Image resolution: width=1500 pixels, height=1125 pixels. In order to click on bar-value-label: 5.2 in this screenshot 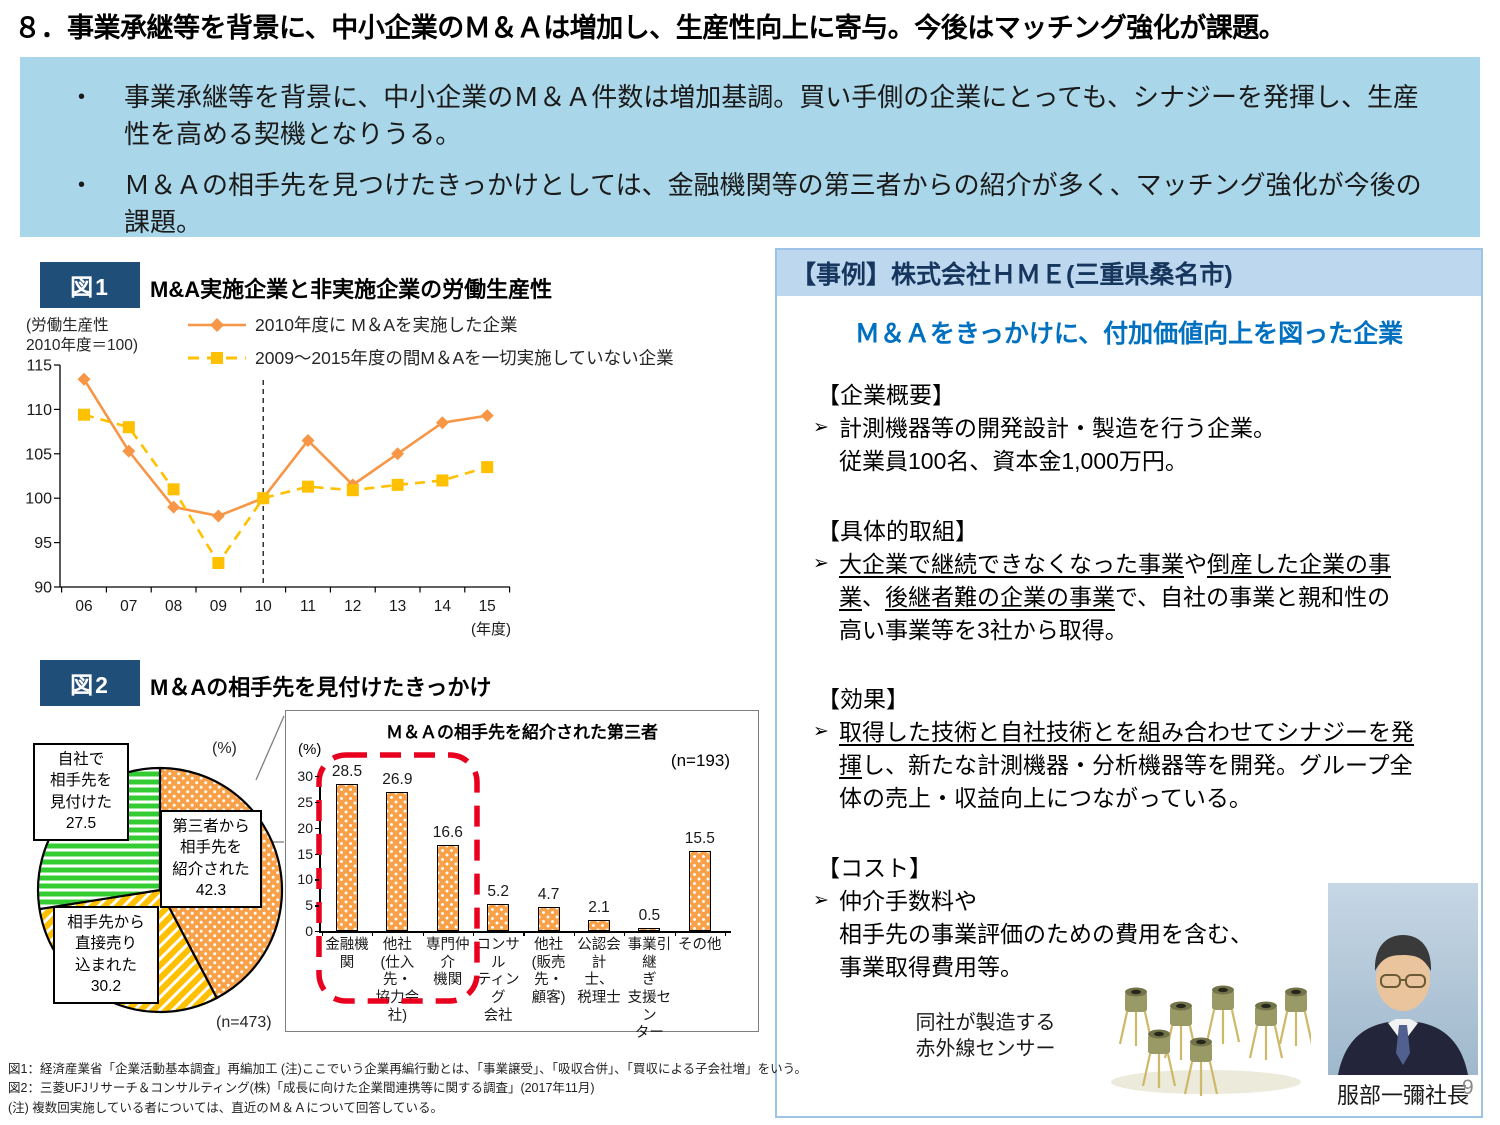, I will do `click(498, 892)`.